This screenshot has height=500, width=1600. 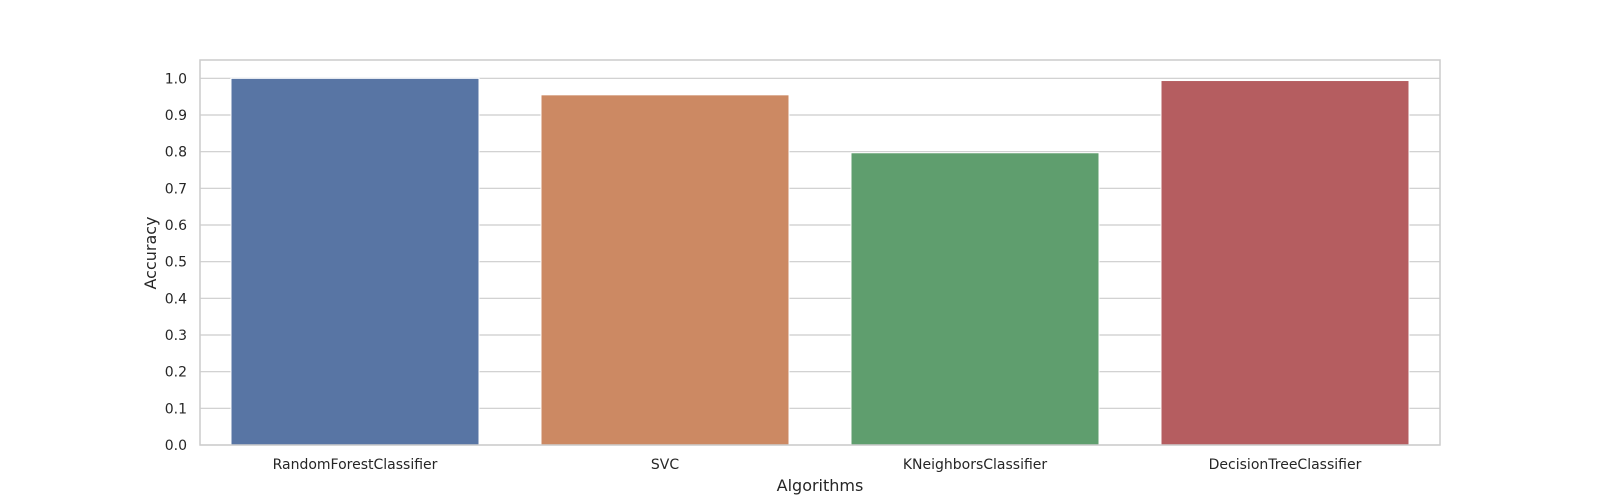 What do you see at coordinates (665, 270) in the screenshot?
I see `bar-svc` at bounding box center [665, 270].